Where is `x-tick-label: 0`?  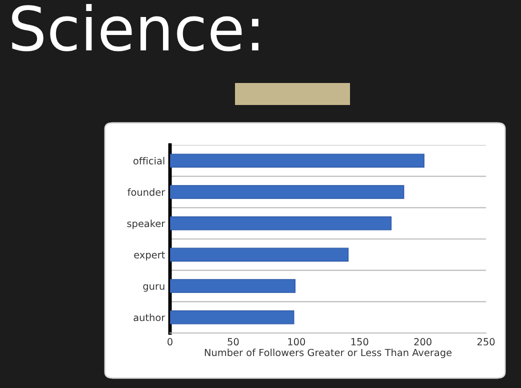 x-tick-label: 0 is located at coordinates (170, 342).